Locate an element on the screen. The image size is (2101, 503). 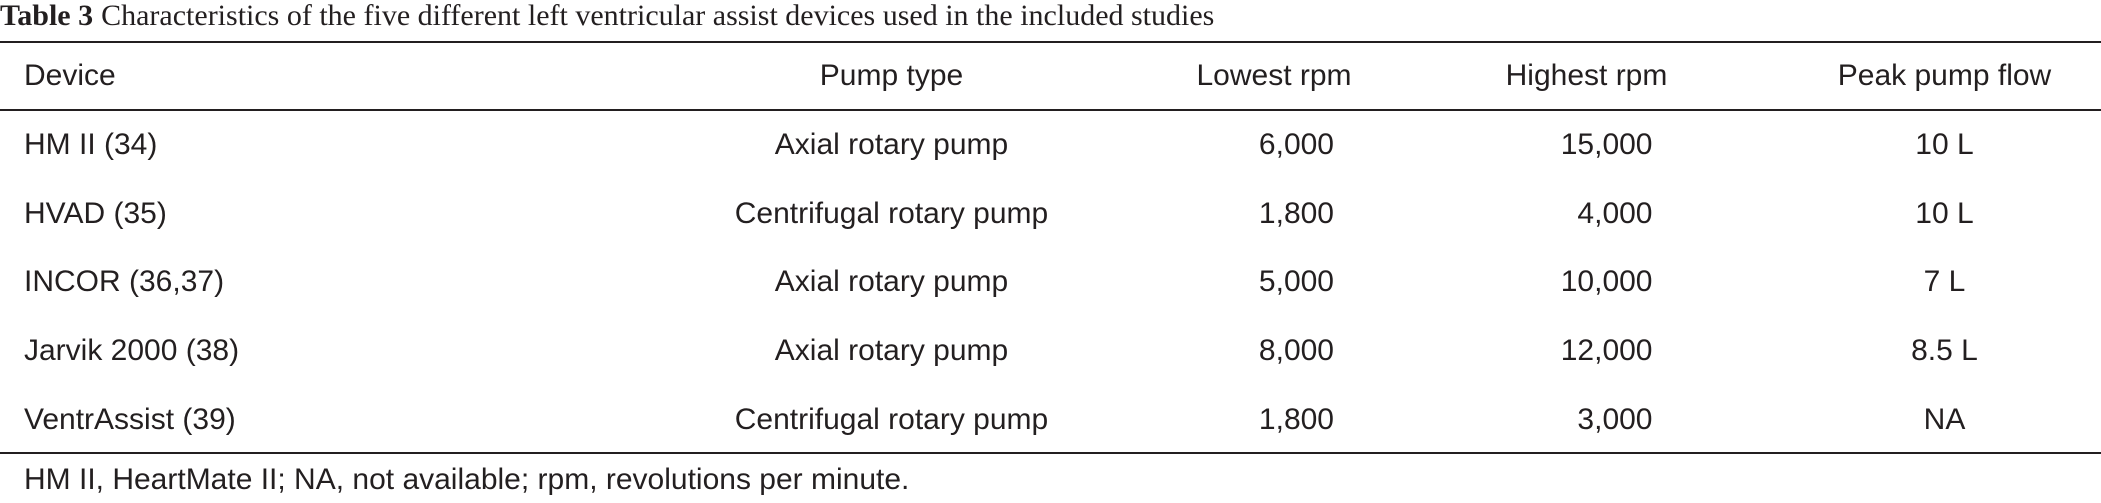
cell-lowest-rpm: 5,000 is located at coordinates (1296, 282).